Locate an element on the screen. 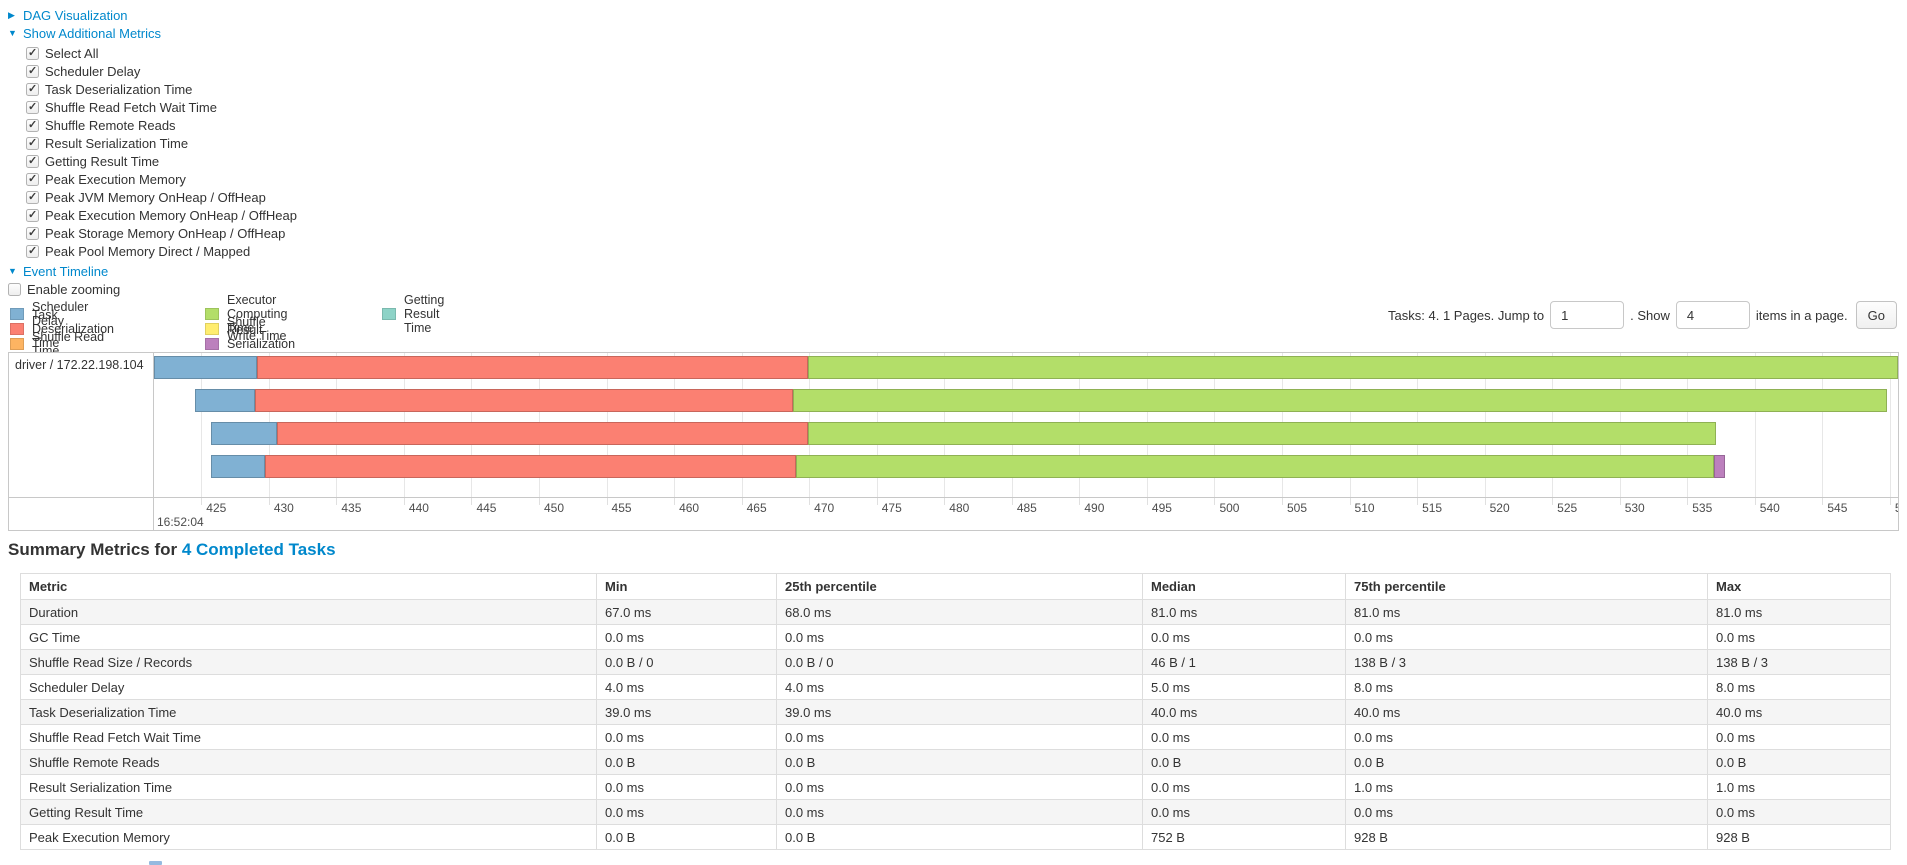 Image resolution: width=1907 pixels, height=865 pixels. metric-checkbox-row: Shuffle Remote Reads is located at coordinates (161, 125).